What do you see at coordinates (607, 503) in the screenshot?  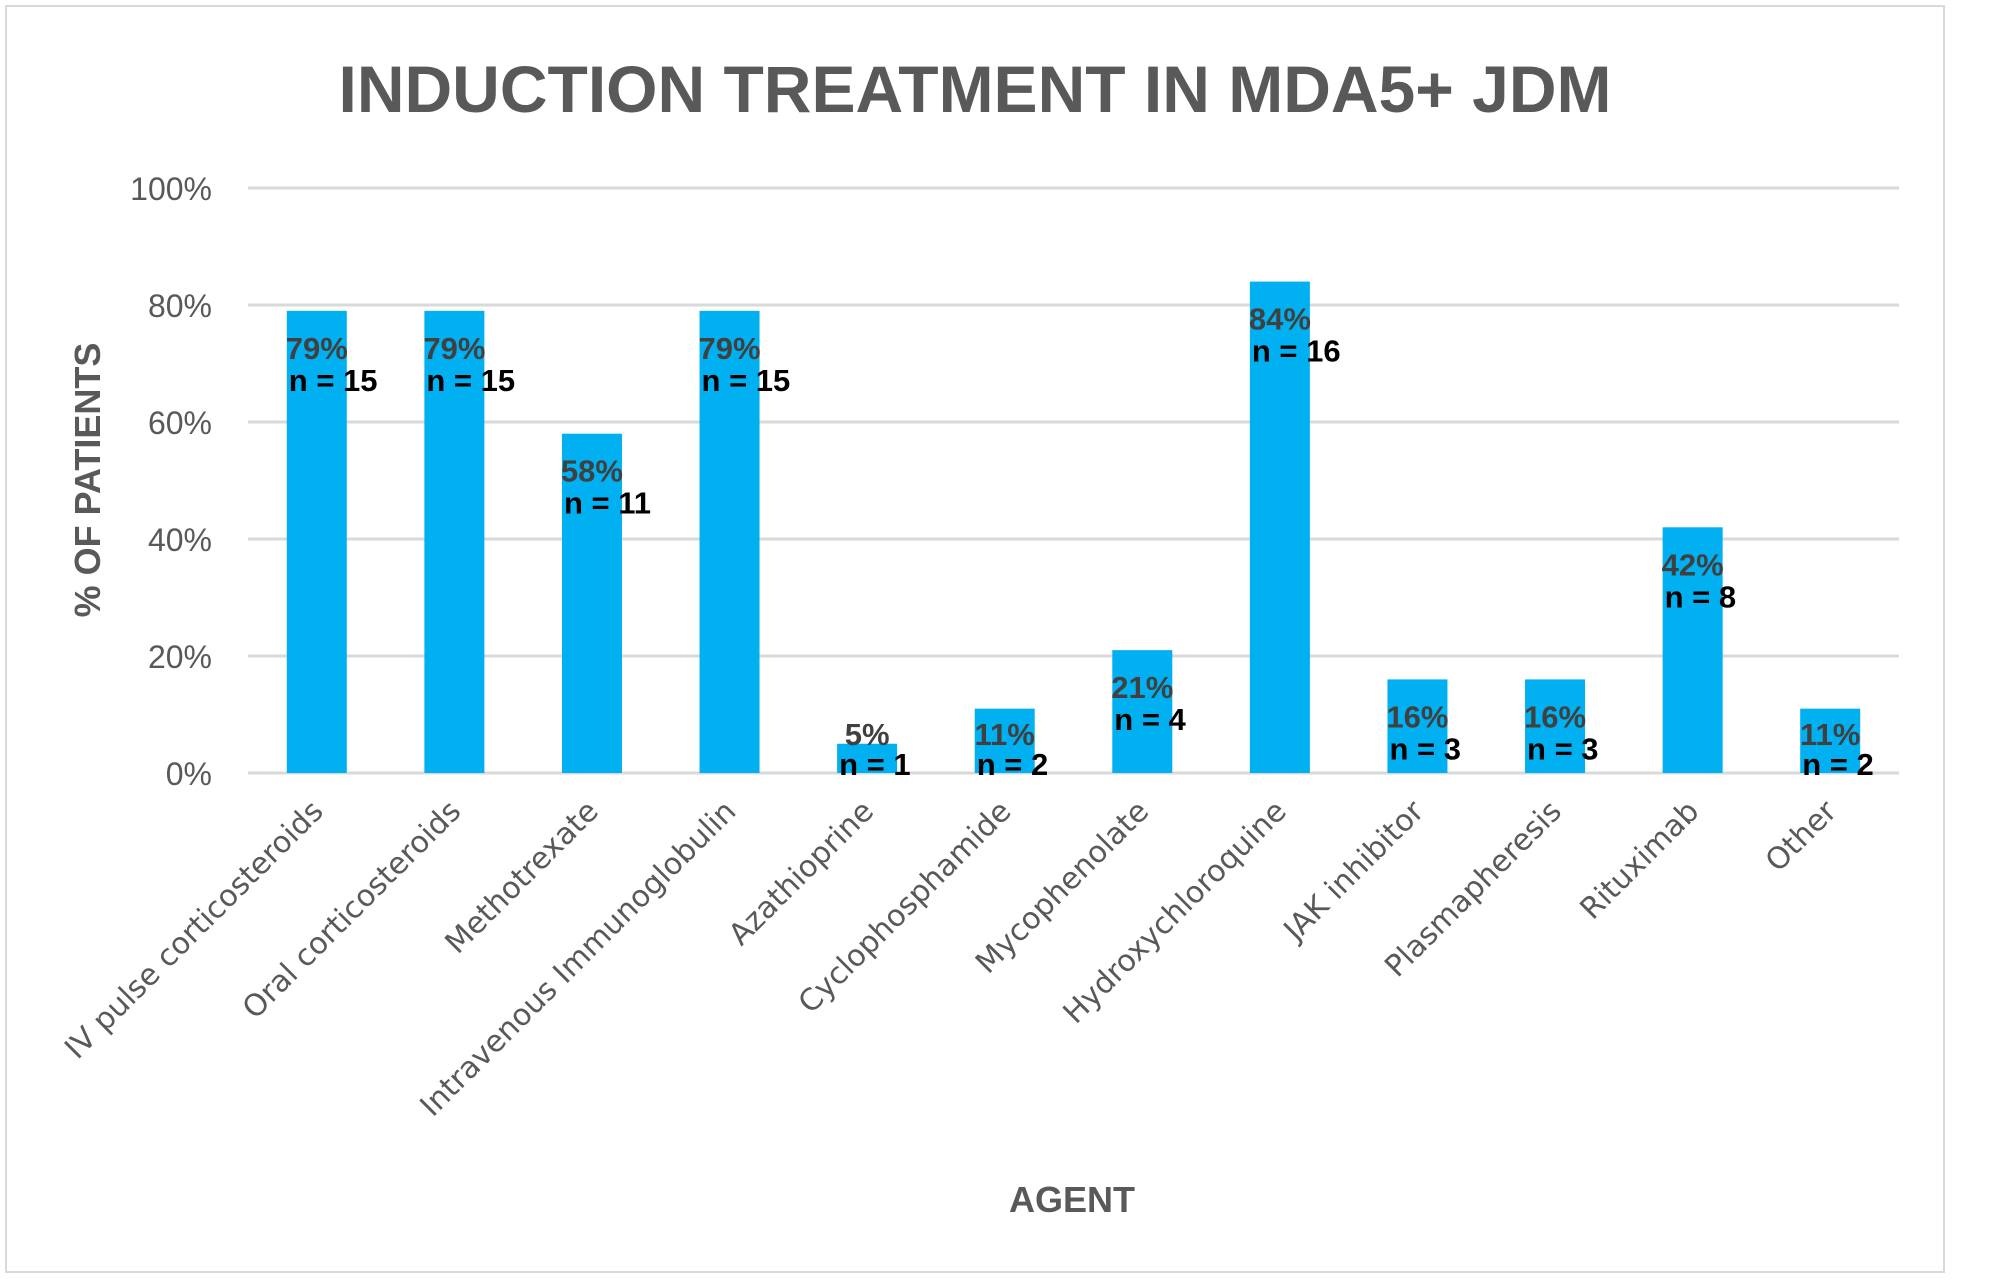 I see `count-label: n = 11` at bounding box center [607, 503].